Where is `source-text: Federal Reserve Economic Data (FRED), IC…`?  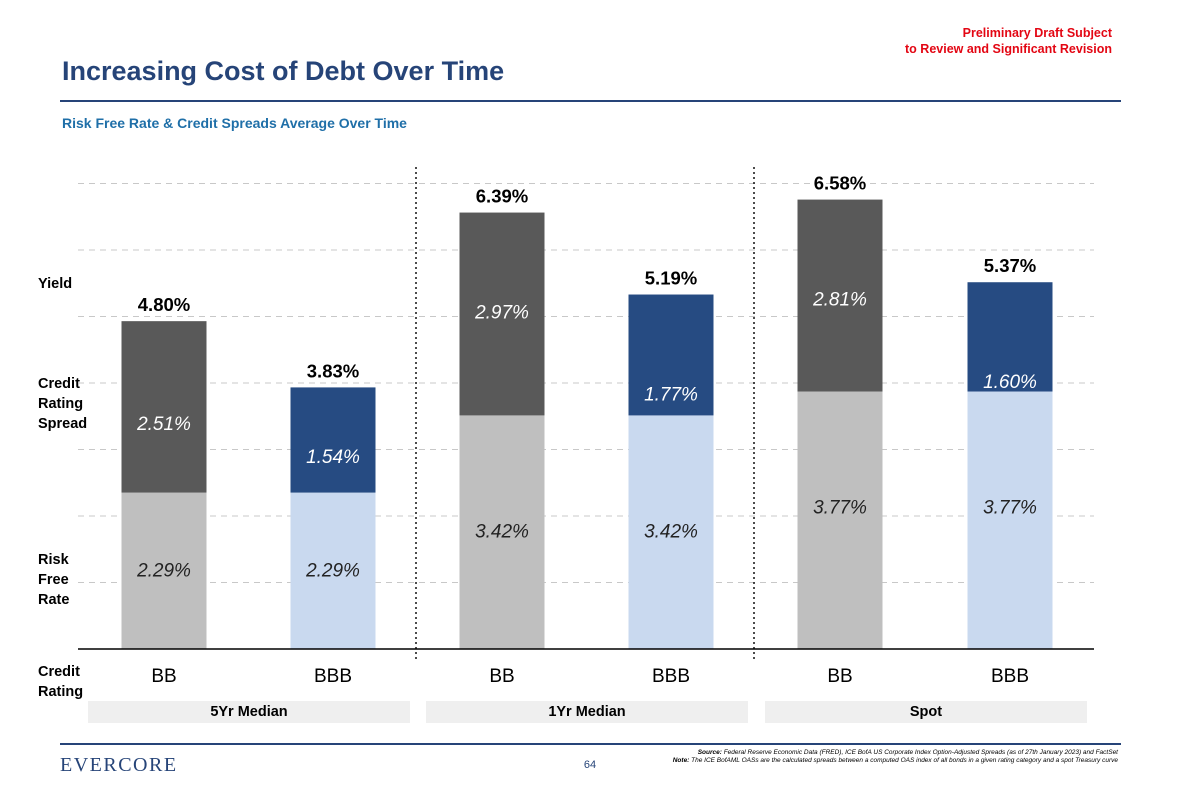
source-text: Federal Reserve Economic Data (FRED), IC… is located at coordinates (920, 752).